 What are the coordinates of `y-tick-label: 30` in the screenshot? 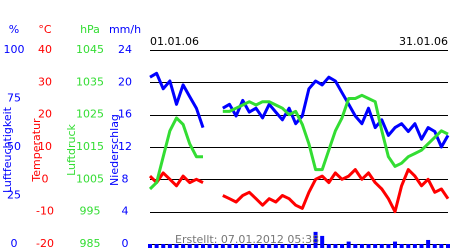 It's located at (45, 81).